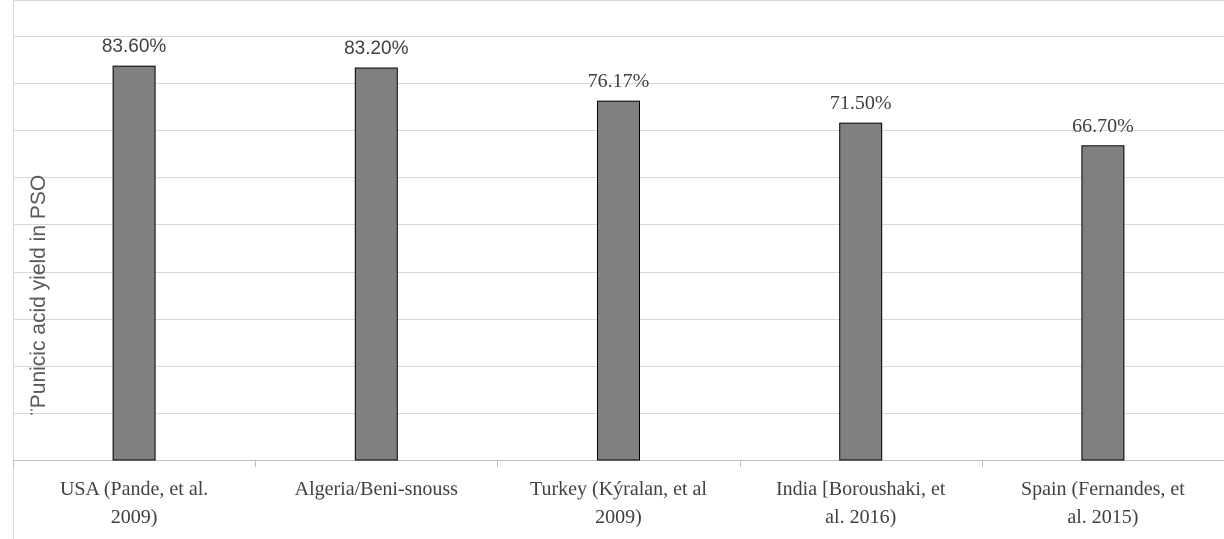  I want to click on x-tick-label-line: al. 2015), so click(1102, 517).